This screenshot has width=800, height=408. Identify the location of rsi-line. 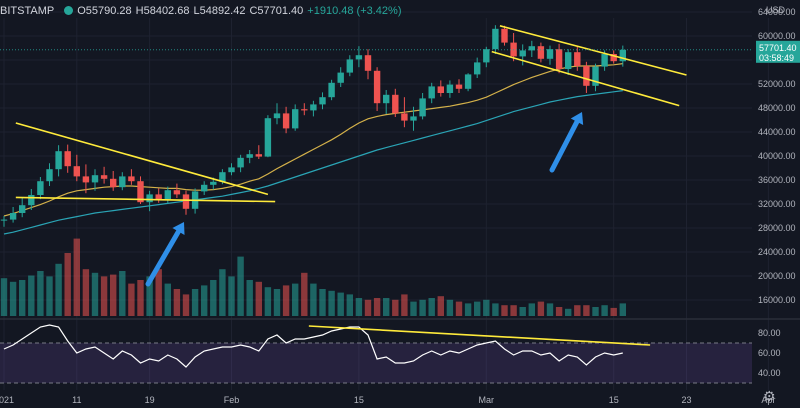
(313, 346).